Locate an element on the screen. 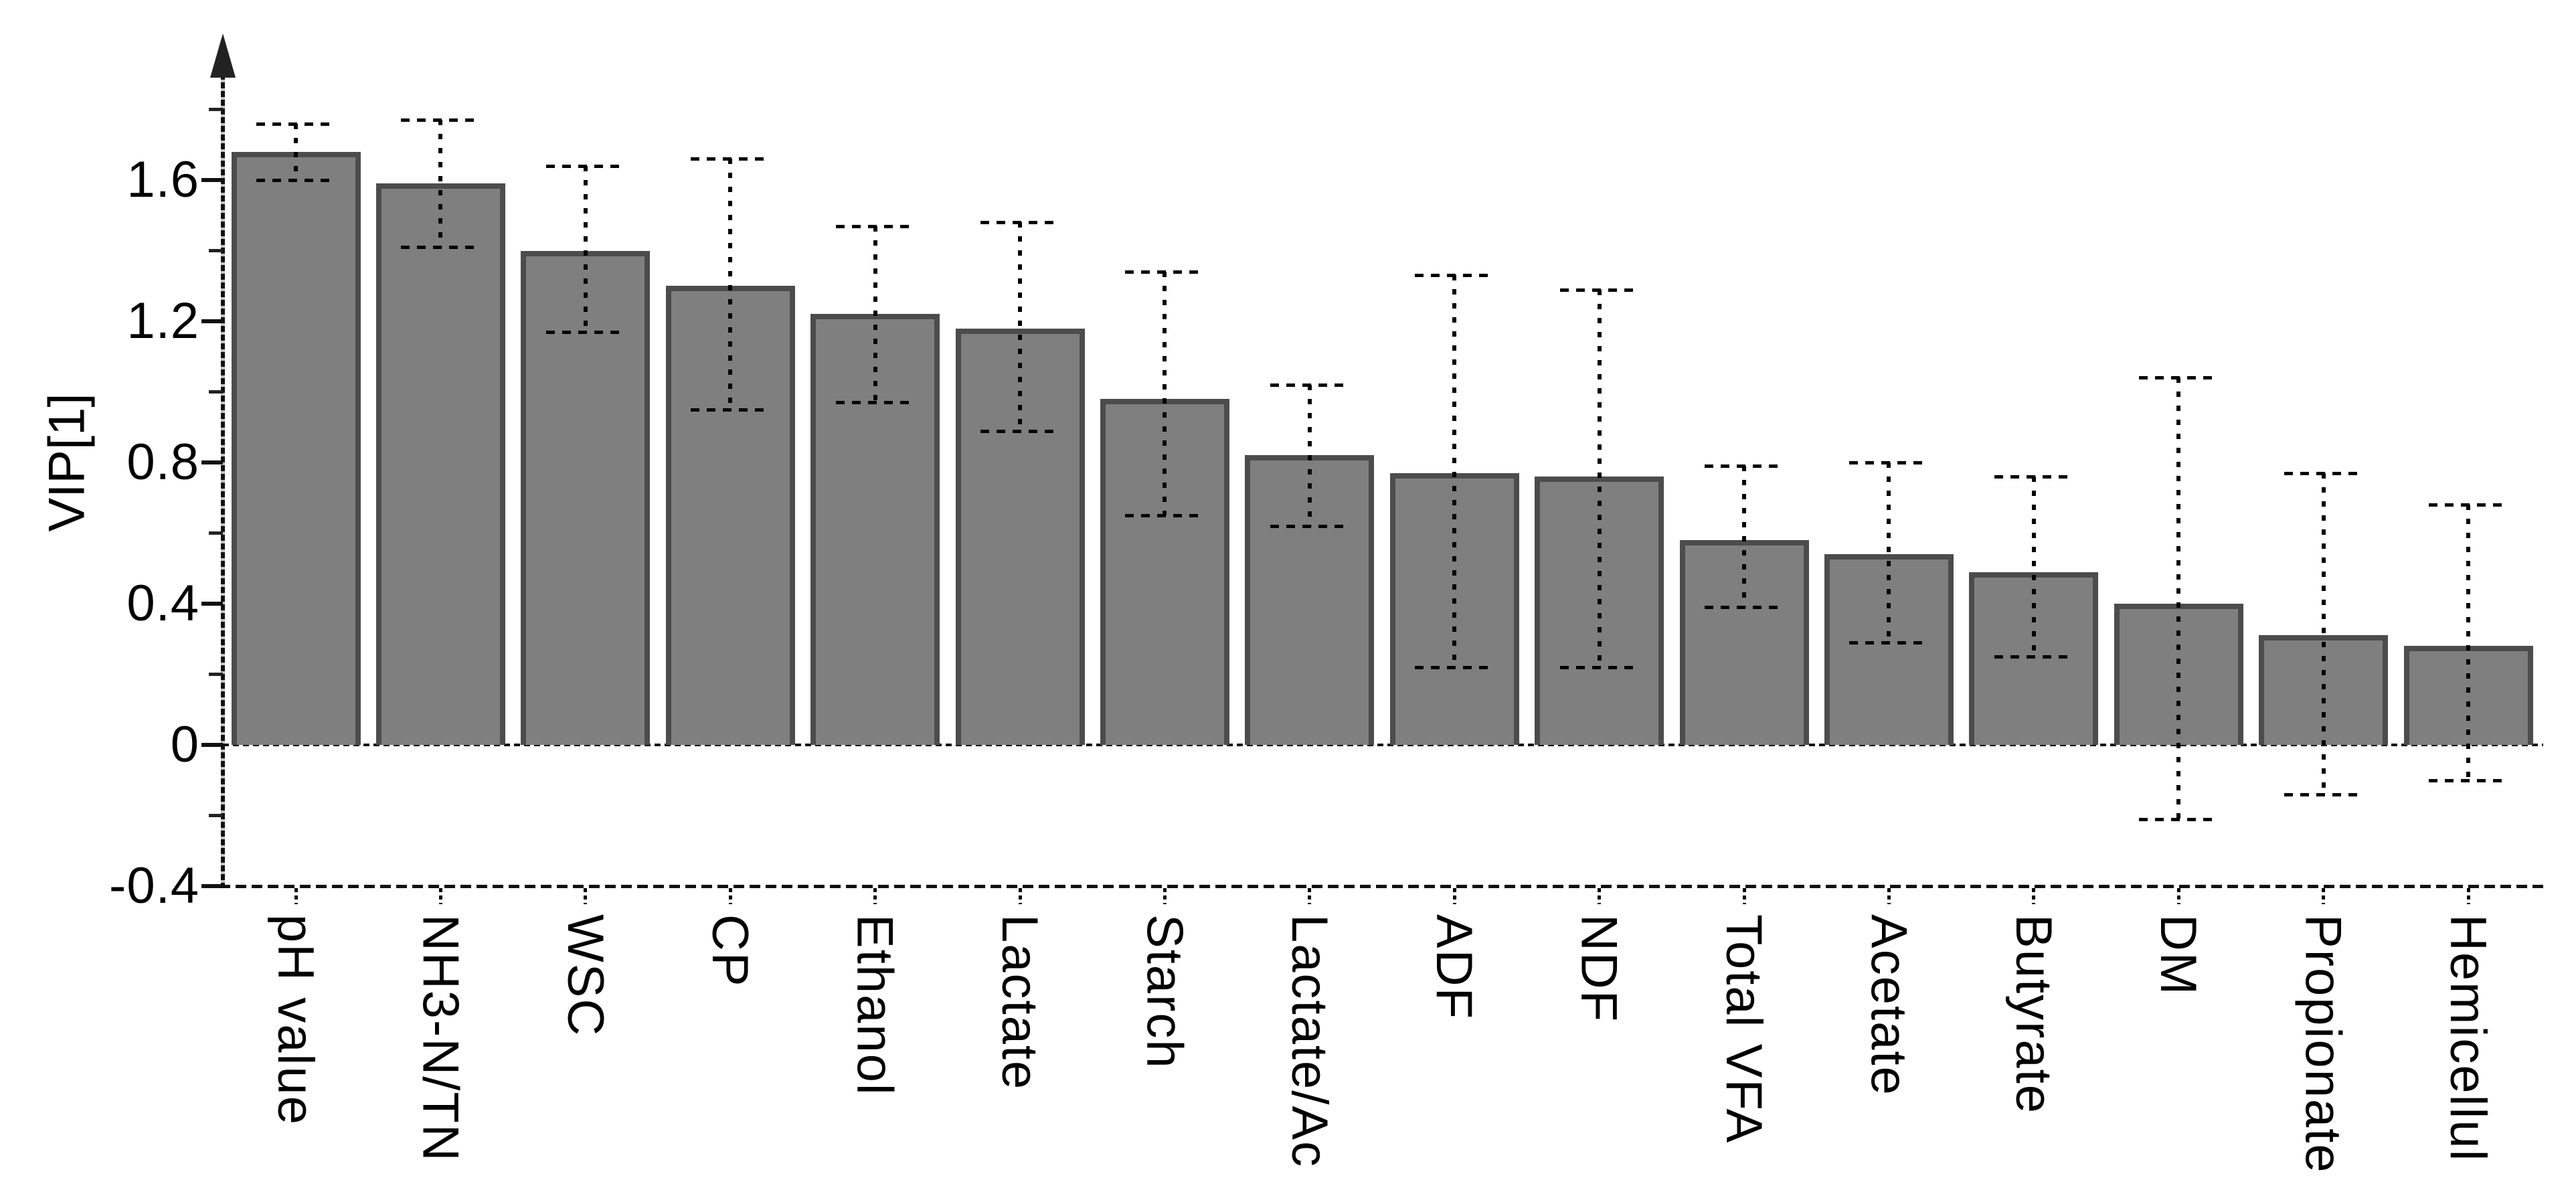 This screenshot has width=2576, height=1196. y-axis-line is located at coordinates (223, 480).